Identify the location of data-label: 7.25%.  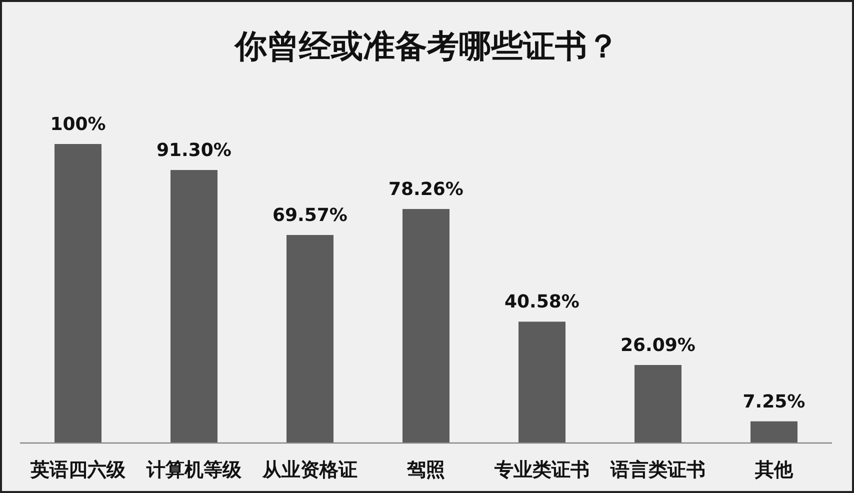
(774, 401).